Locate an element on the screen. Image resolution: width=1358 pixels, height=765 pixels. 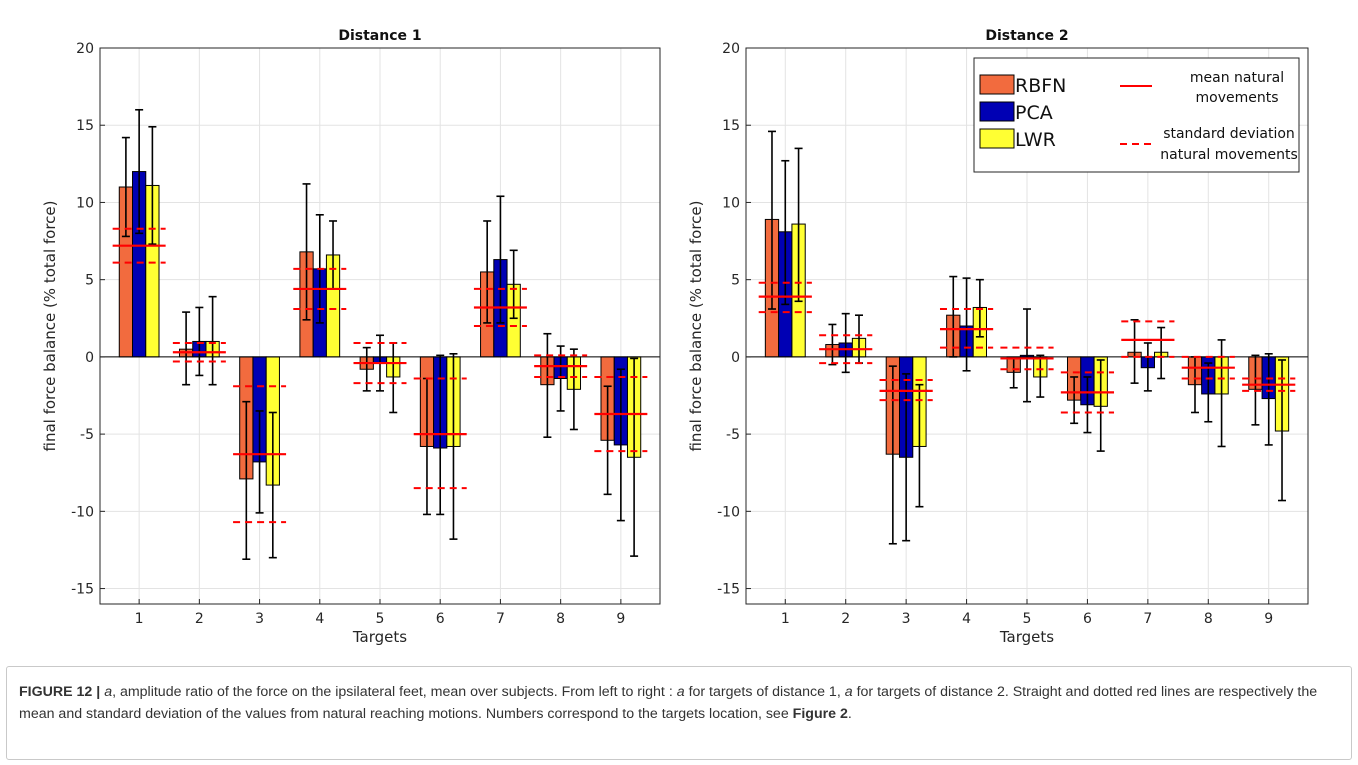
legend-mean-label-2: movements is located at coordinates (1236, 98).